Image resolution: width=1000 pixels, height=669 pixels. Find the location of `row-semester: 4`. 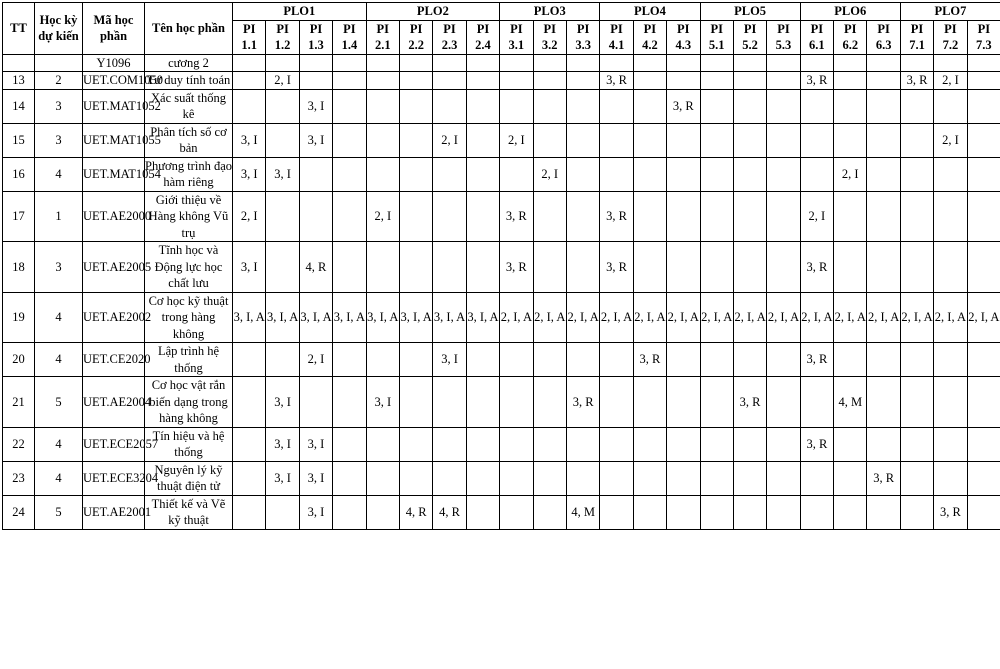

row-semester: 4 is located at coordinates (59, 317).